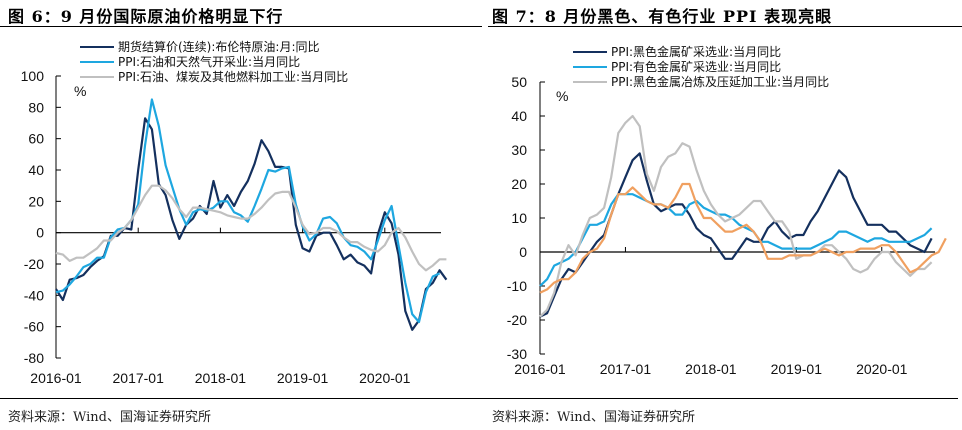  Describe the element at coordinates (33, 76) in the screenshot. I see `y-tick-label: 100` at that location.